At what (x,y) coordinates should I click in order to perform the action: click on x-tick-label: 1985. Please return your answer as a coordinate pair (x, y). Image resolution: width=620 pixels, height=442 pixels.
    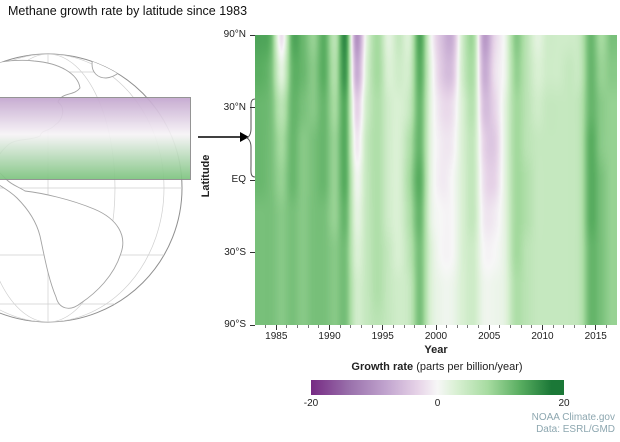
    Looking at the image, I should click on (276, 336).